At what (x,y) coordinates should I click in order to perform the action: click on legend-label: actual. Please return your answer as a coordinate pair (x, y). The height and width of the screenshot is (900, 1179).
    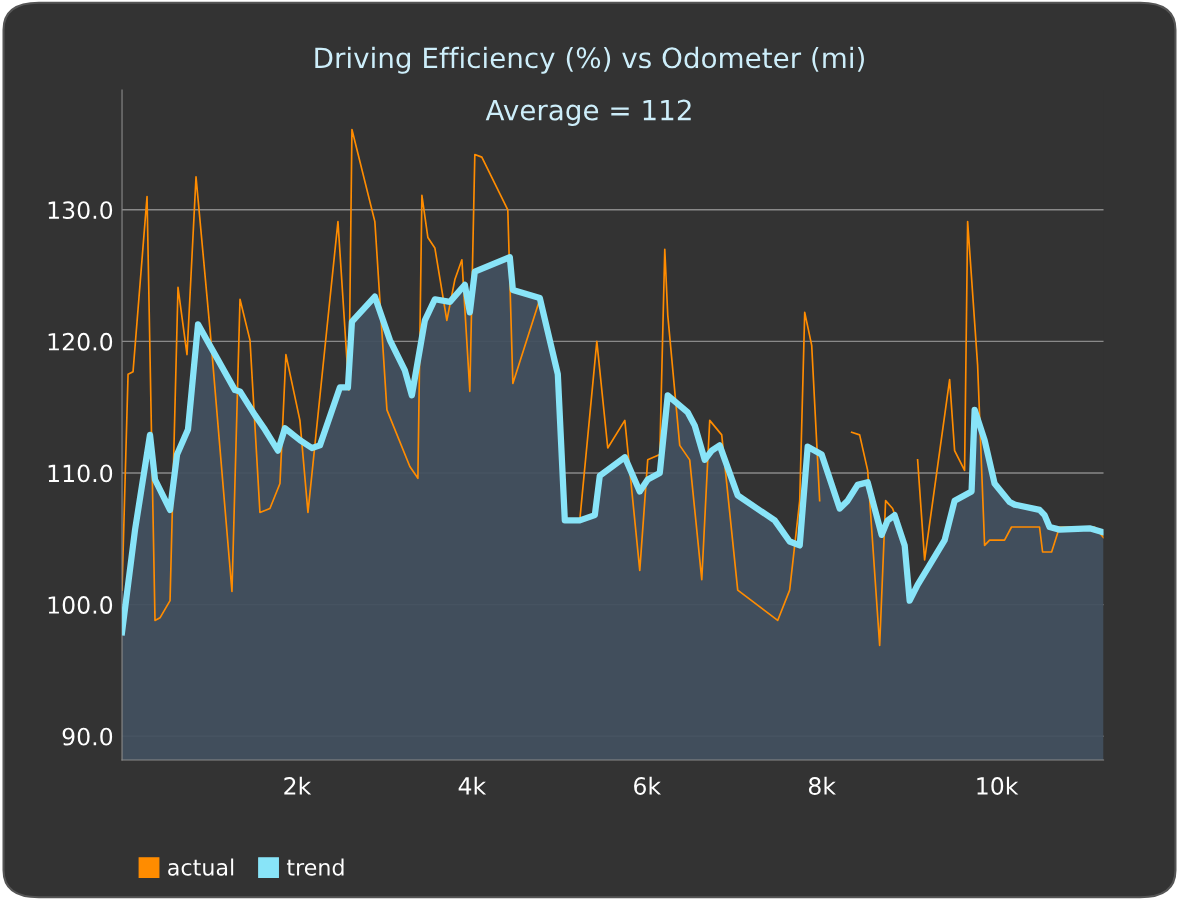
    Looking at the image, I should click on (201, 867).